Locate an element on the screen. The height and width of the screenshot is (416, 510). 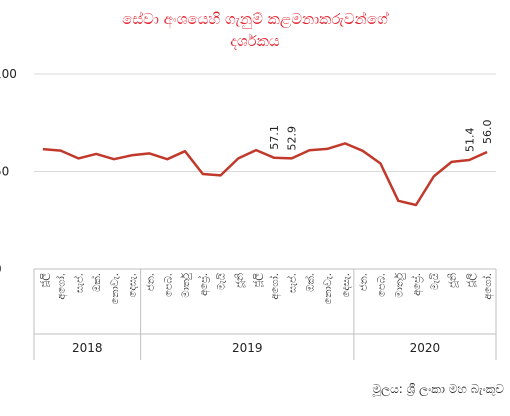
data-label: 52.9 is located at coordinates (292, 138).